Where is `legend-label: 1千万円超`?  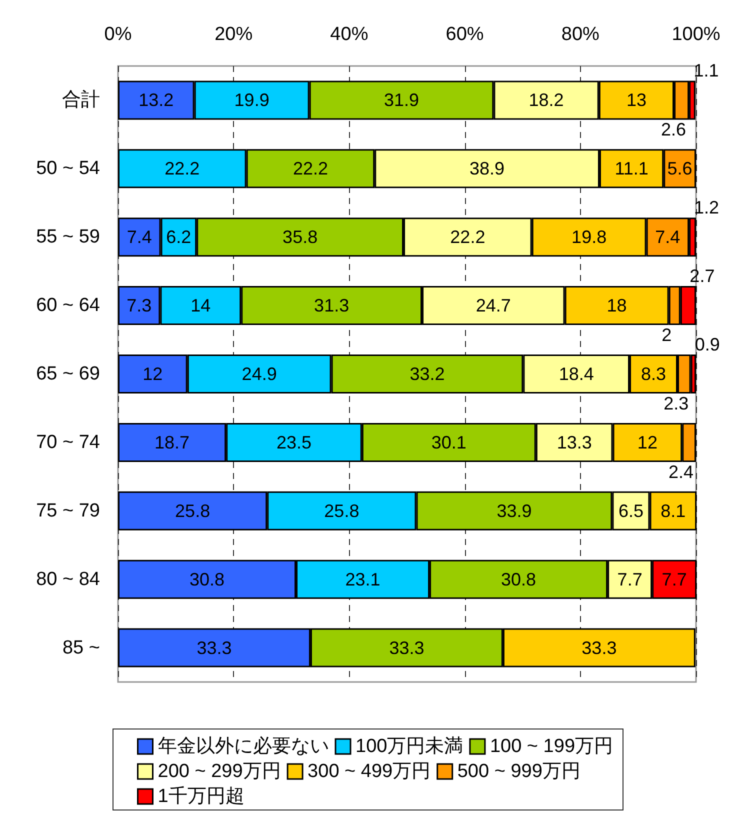 legend-label: 1千万円超 is located at coordinates (201, 796).